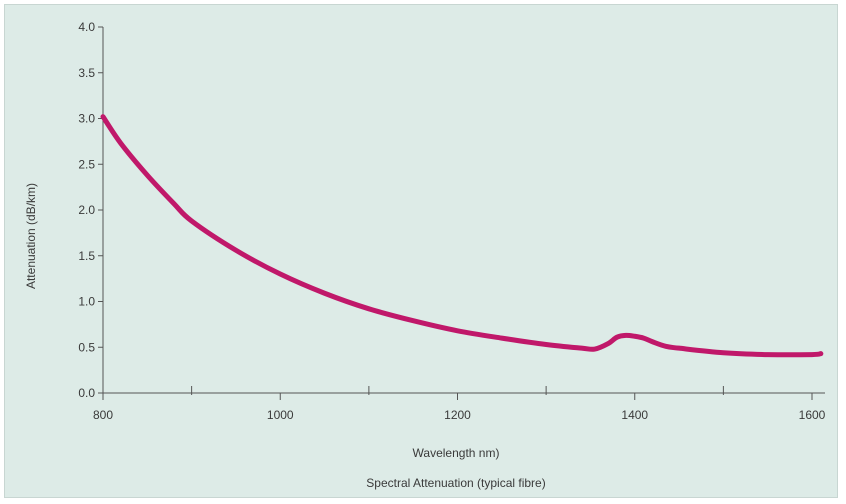  What do you see at coordinates (86, 302) in the screenshot?
I see `y-tick-label: 1.0` at bounding box center [86, 302].